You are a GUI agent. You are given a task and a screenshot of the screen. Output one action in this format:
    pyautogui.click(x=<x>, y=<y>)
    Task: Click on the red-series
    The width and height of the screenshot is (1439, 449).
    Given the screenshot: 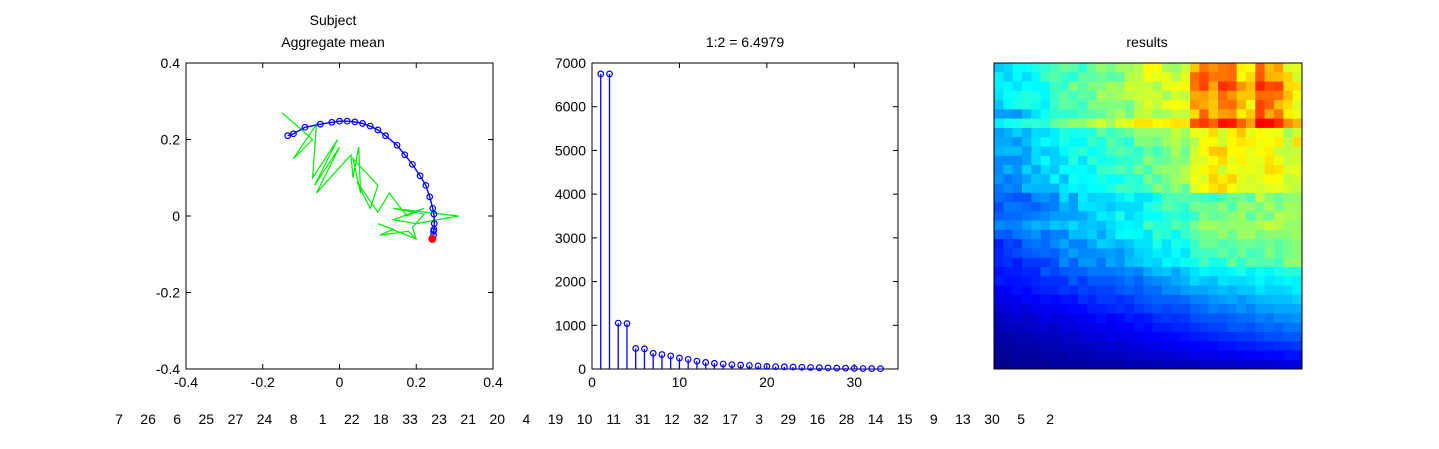 What is the action you would take?
    pyautogui.click(x=432, y=238)
    